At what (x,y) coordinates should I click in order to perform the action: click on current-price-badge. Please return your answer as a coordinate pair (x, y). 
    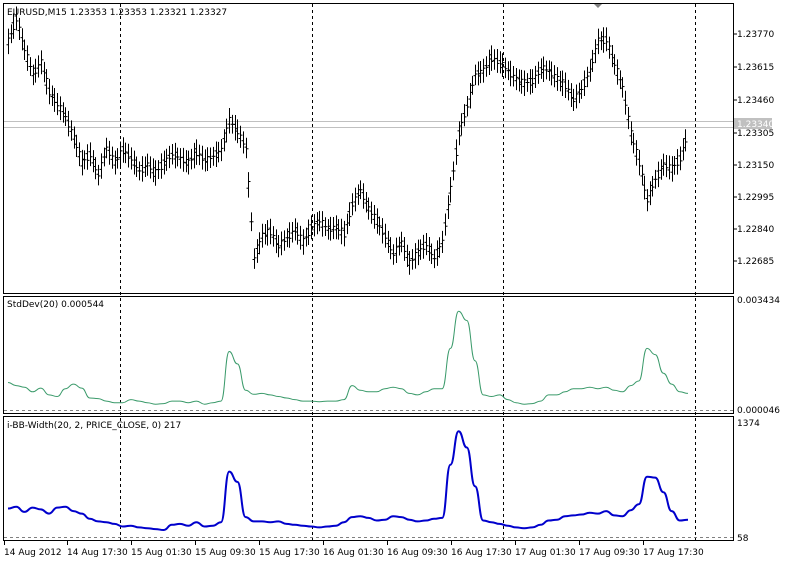
    Looking at the image, I should click on (753, 123).